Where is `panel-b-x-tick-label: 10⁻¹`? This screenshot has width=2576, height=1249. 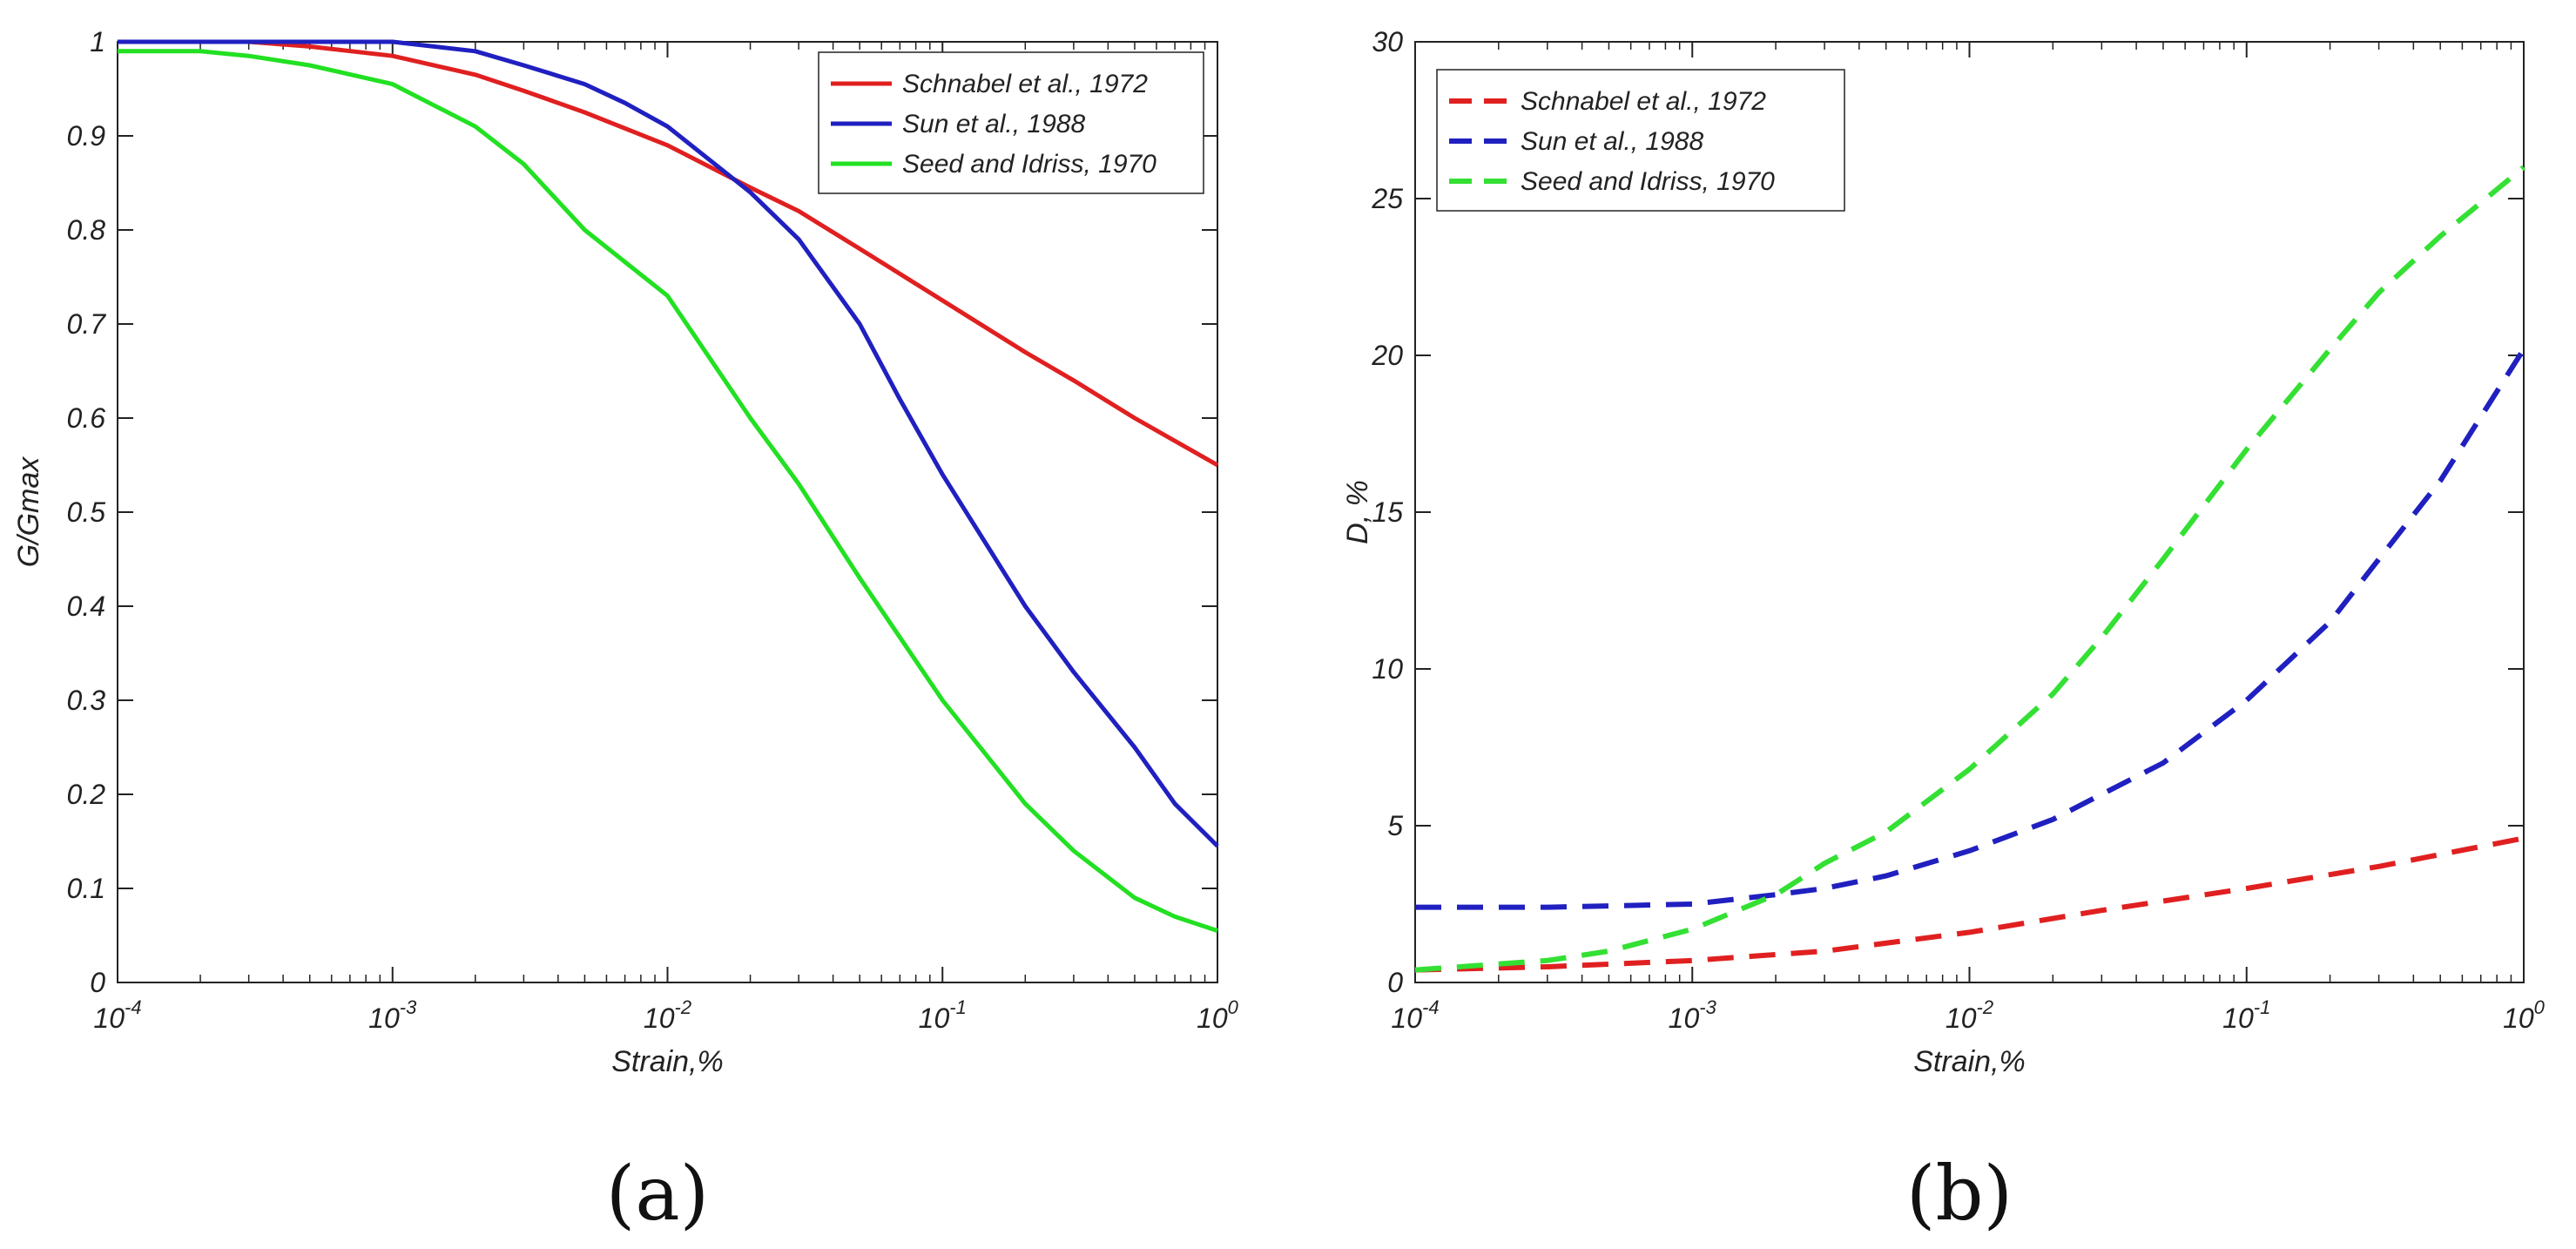
panel-b-x-tick-label: 10⁻¹ is located at coordinates (2246, 1015).